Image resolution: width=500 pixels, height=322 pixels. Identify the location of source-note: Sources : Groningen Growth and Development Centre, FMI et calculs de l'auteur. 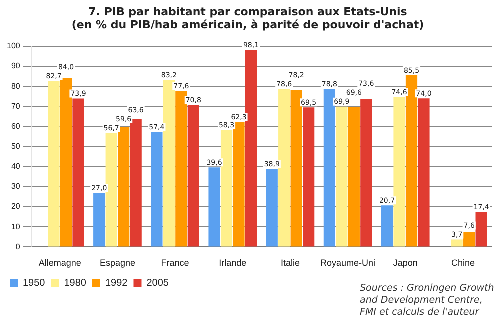
(428, 301).